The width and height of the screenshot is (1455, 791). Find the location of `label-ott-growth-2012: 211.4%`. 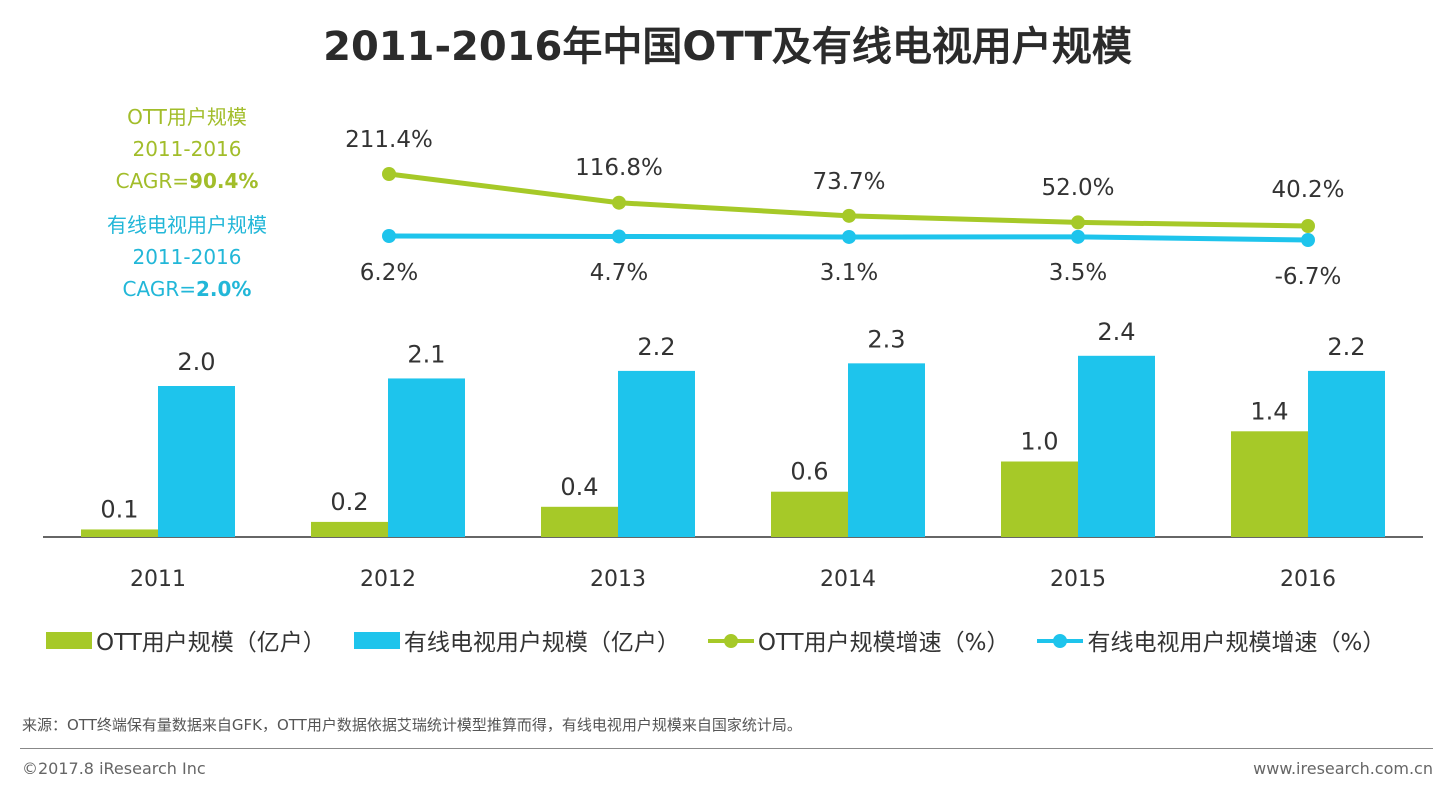

label-ott-growth-2012: 211.4% is located at coordinates (389, 140).